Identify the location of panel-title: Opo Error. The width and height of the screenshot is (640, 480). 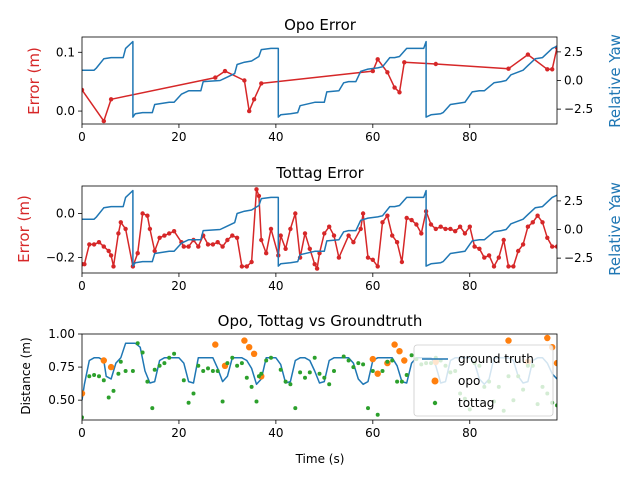
(320, 25).